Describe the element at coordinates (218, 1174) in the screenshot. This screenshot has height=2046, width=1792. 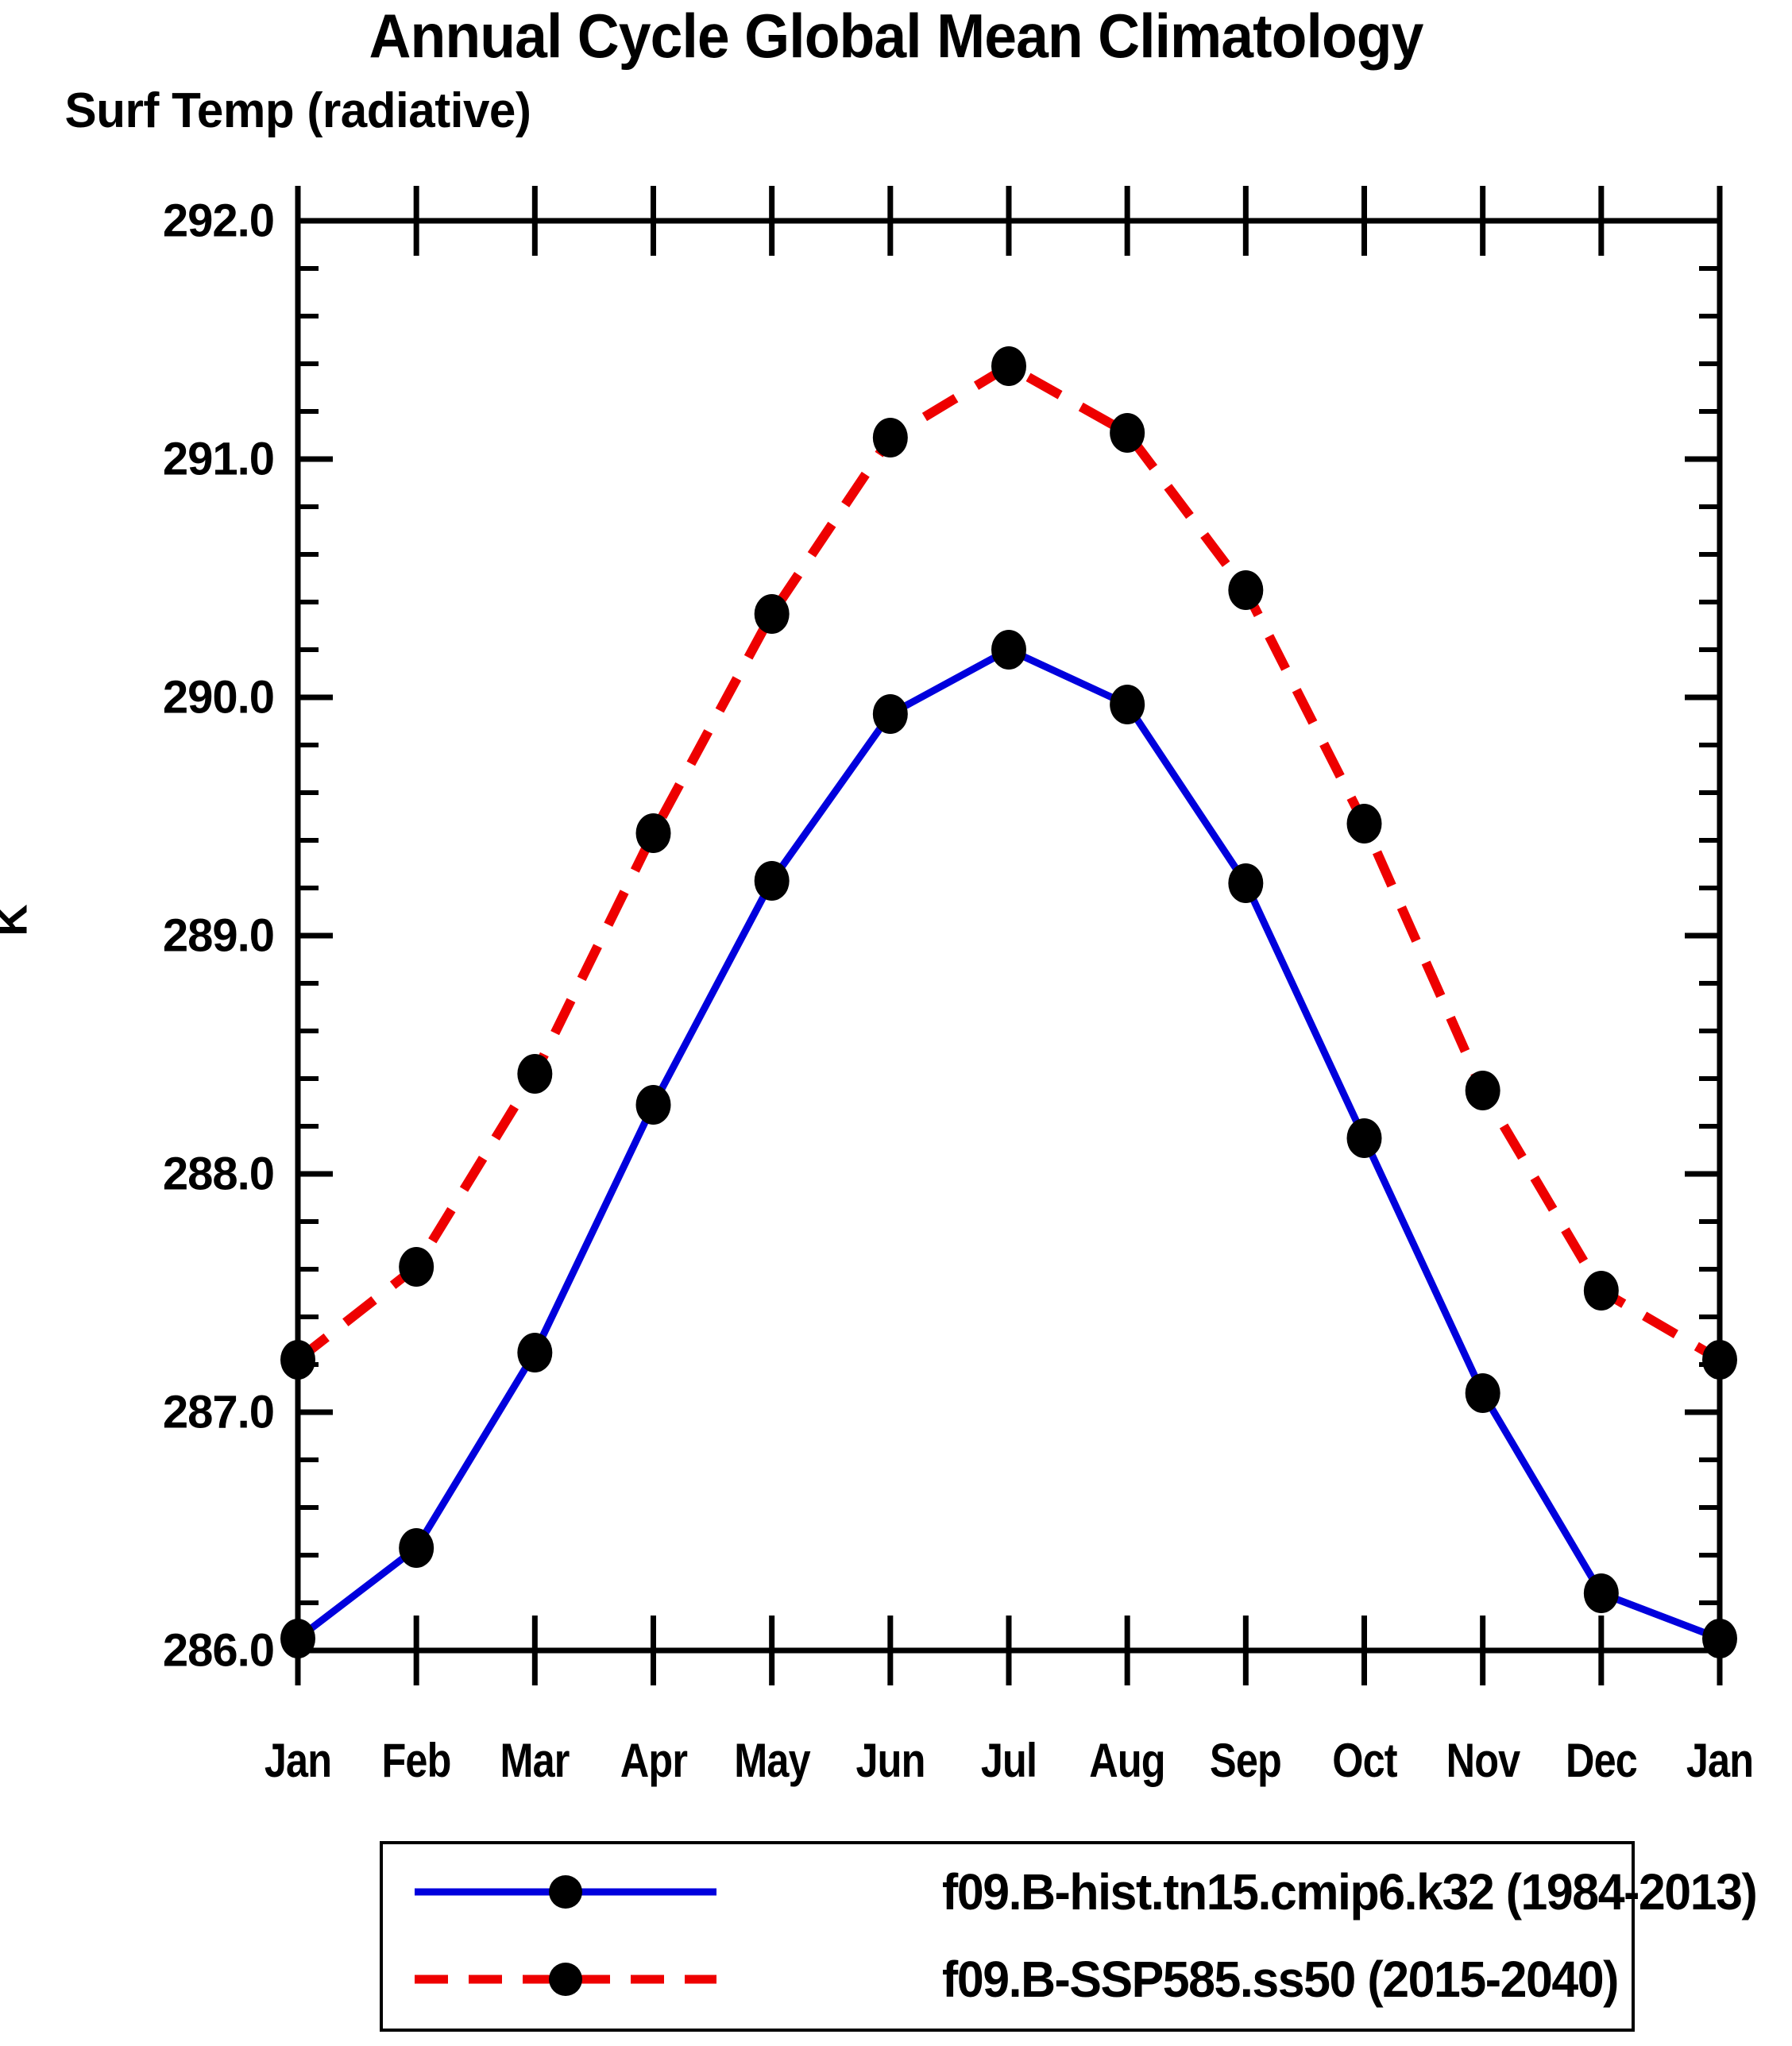
I see `y-tick-label: 288.0` at that location.